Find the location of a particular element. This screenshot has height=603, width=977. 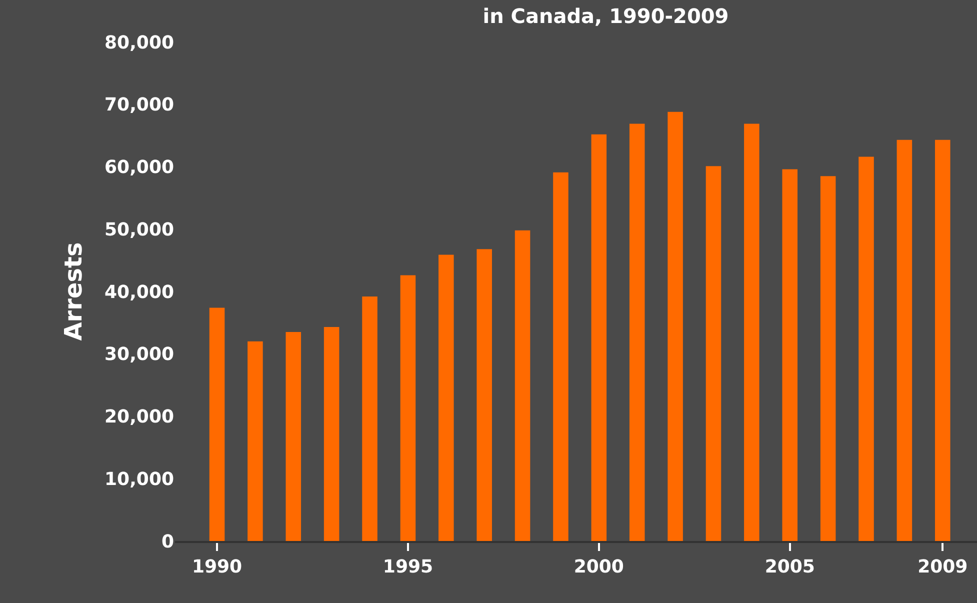

y-axis-title: Arrests is located at coordinates (74, 291).